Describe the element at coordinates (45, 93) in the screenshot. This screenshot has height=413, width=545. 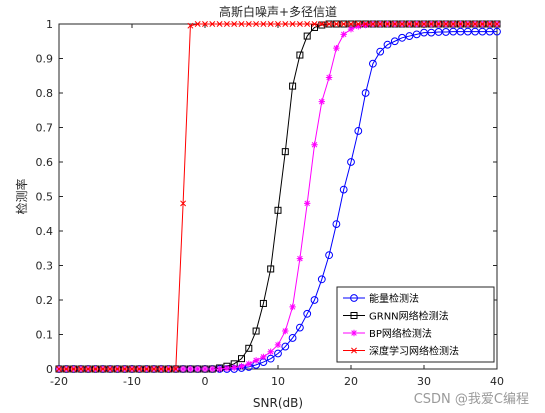
I see `y-tick-label: 0.8` at that location.